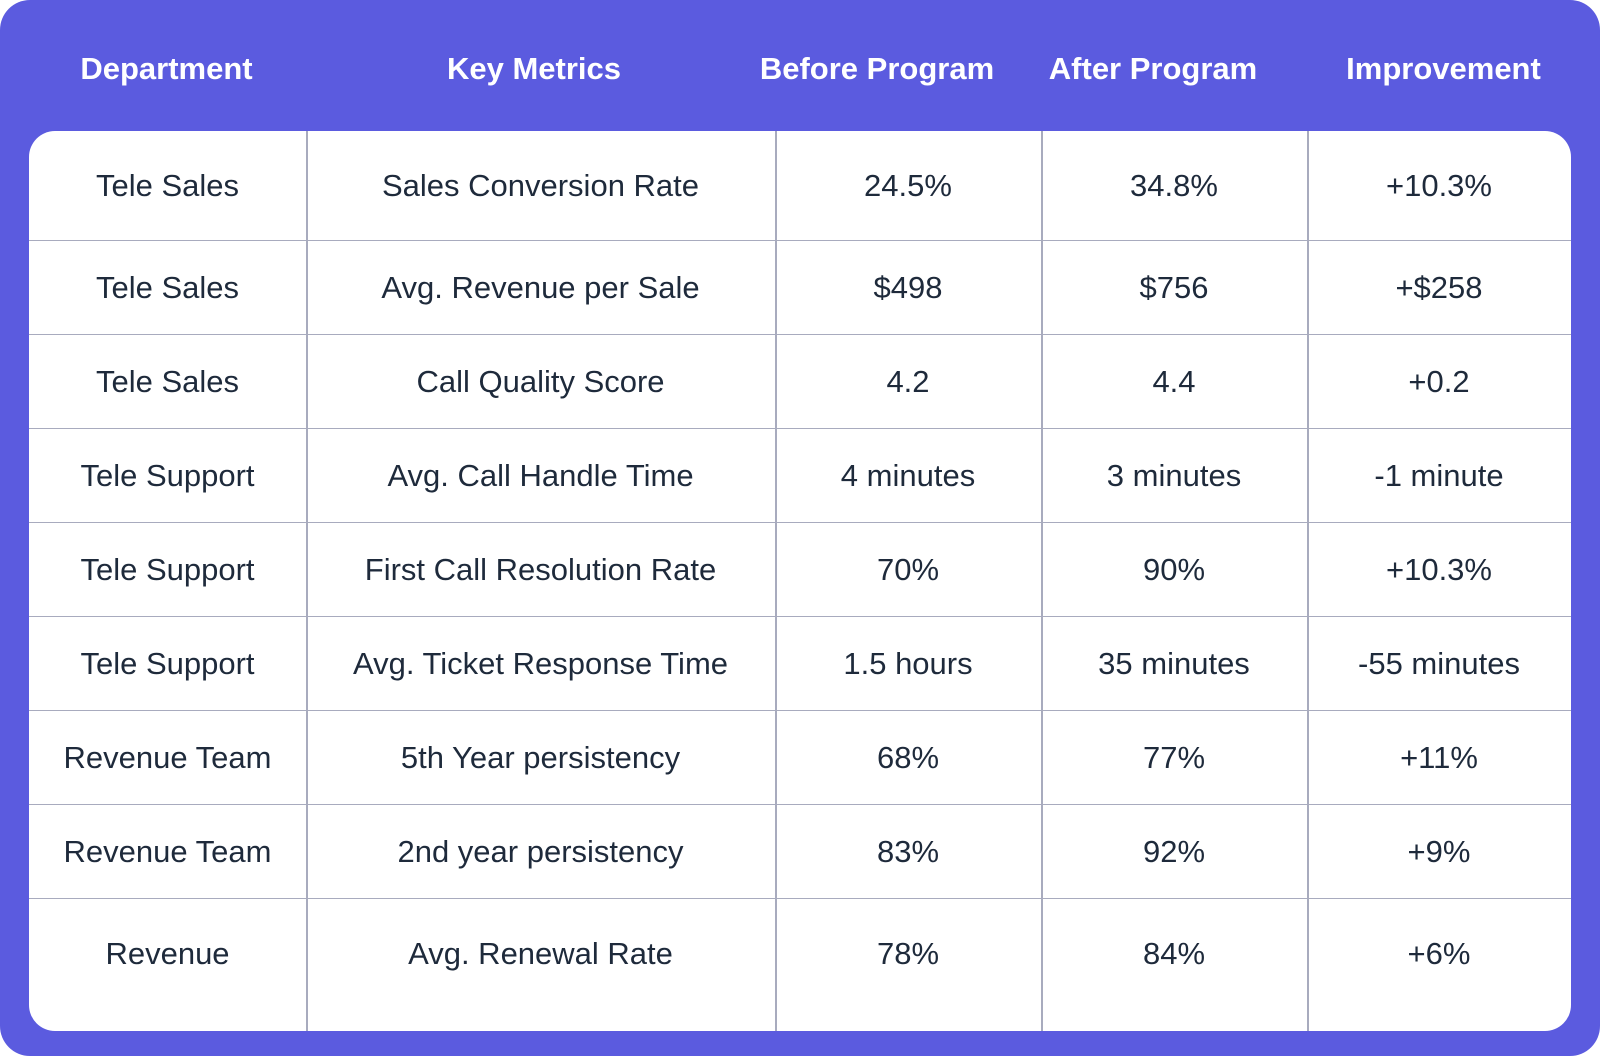 The height and width of the screenshot is (1056, 1600). Describe the element at coordinates (540, 185) in the screenshot. I see `cell-metric: Sales Conversion Rate` at that location.